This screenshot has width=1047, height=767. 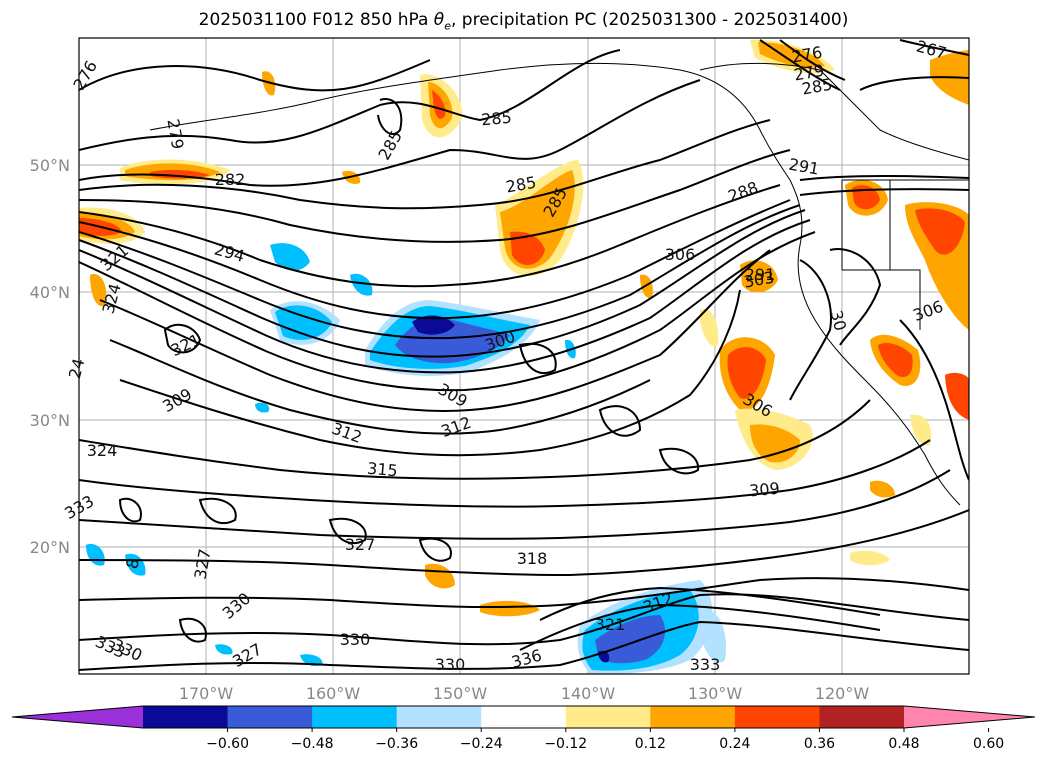 I want to click on latitude-labels: 50°N 40°N 30°N 20°N, so click(x=50, y=356).